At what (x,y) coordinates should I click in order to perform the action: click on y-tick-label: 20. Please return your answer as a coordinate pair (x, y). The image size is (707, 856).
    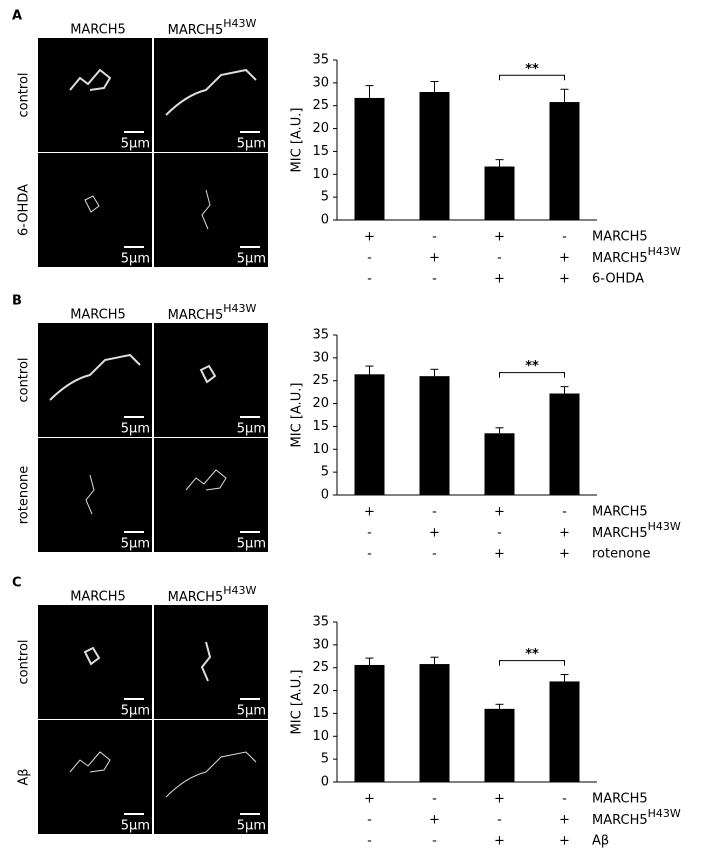
    Looking at the image, I should click on (320, 403).